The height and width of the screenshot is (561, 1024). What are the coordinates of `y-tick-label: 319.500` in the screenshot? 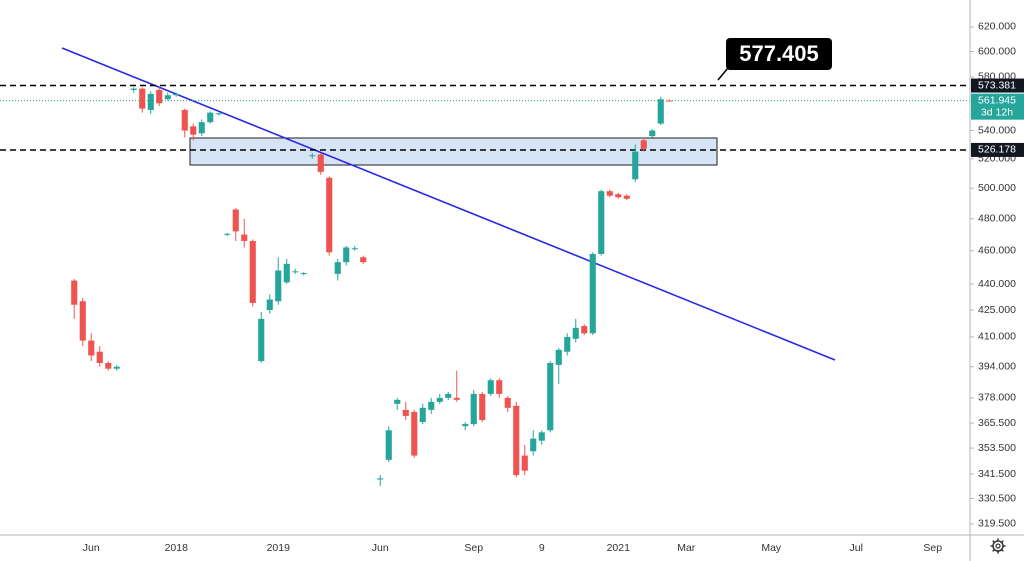 It's located at (997, 524).